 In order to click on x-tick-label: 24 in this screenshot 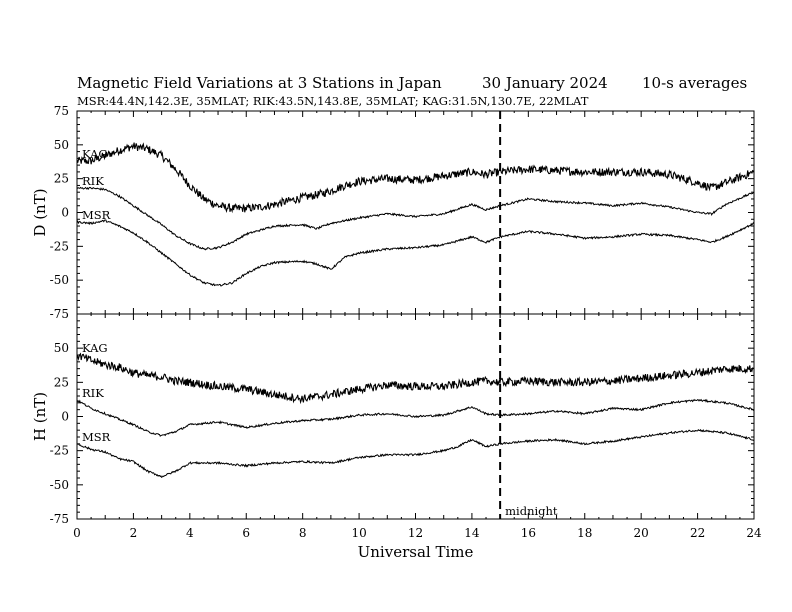, I will do `click(754, 533)`.